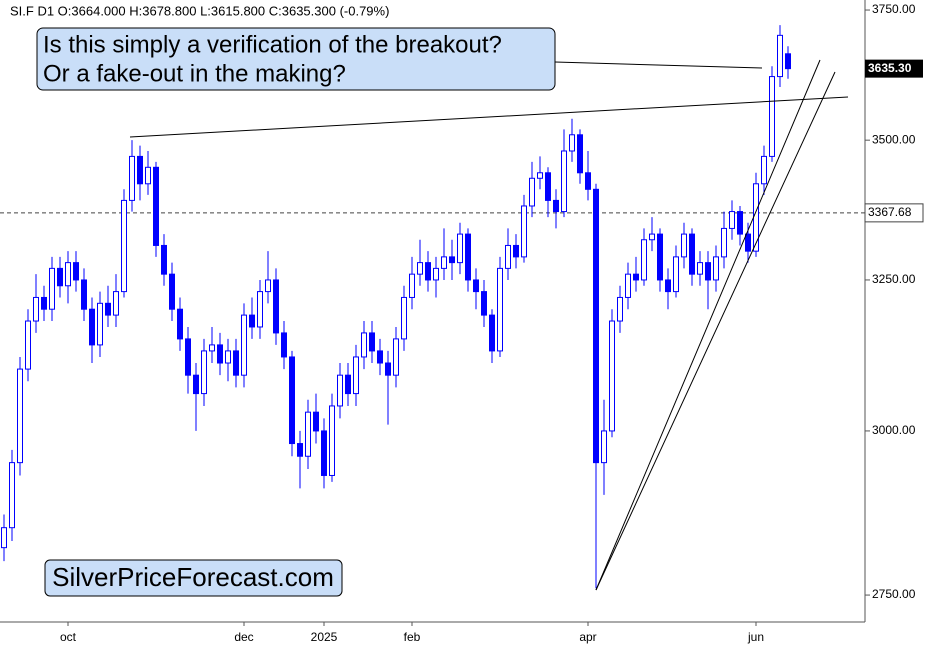 This screenshot has height=652, width=945. Describe the element at coordinates (243, 637) in the screenshot. I see `x-tick-label: dec` at that location.